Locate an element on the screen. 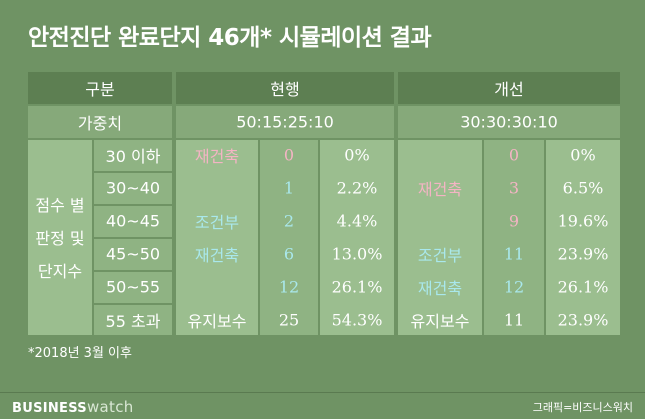 This screenshot has height=419, width=645. improved-pct: 19.6% is located at coordinates (583, 221).